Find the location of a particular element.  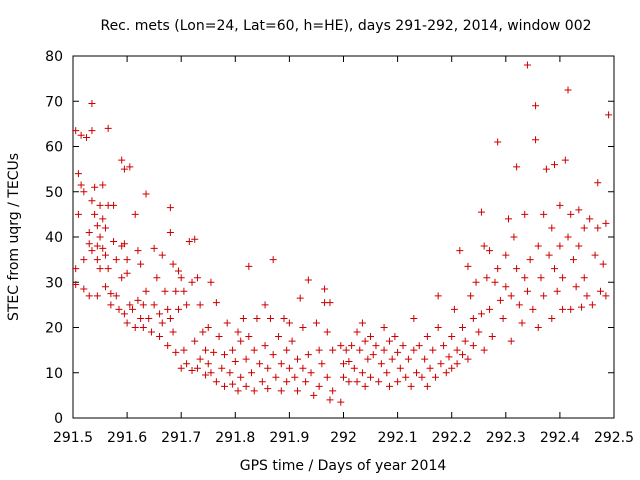

y-tick-labels: 0 10 20 30 40 50 60 70 80 is located at coordinates (54, 238).